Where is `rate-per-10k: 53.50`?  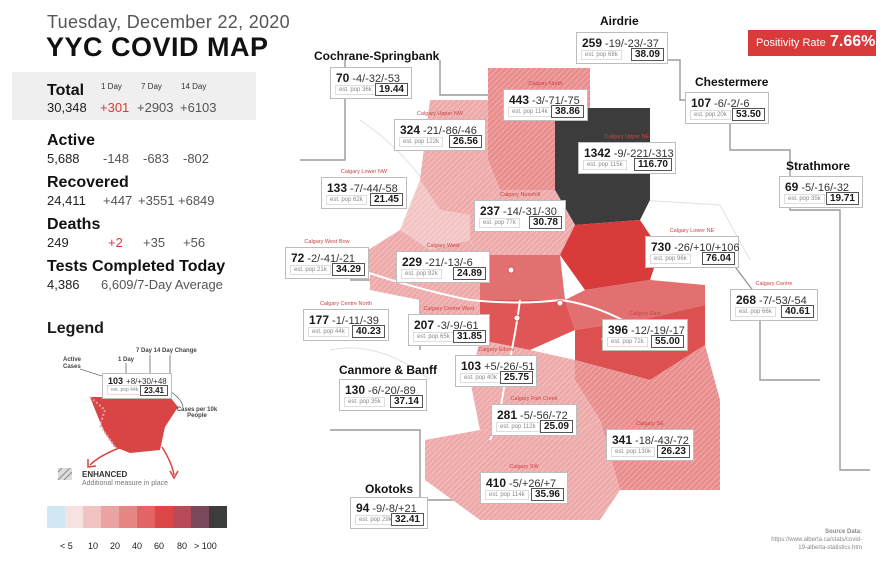
rate-per-10k: 53.50 is located at coordinates (748, 114).